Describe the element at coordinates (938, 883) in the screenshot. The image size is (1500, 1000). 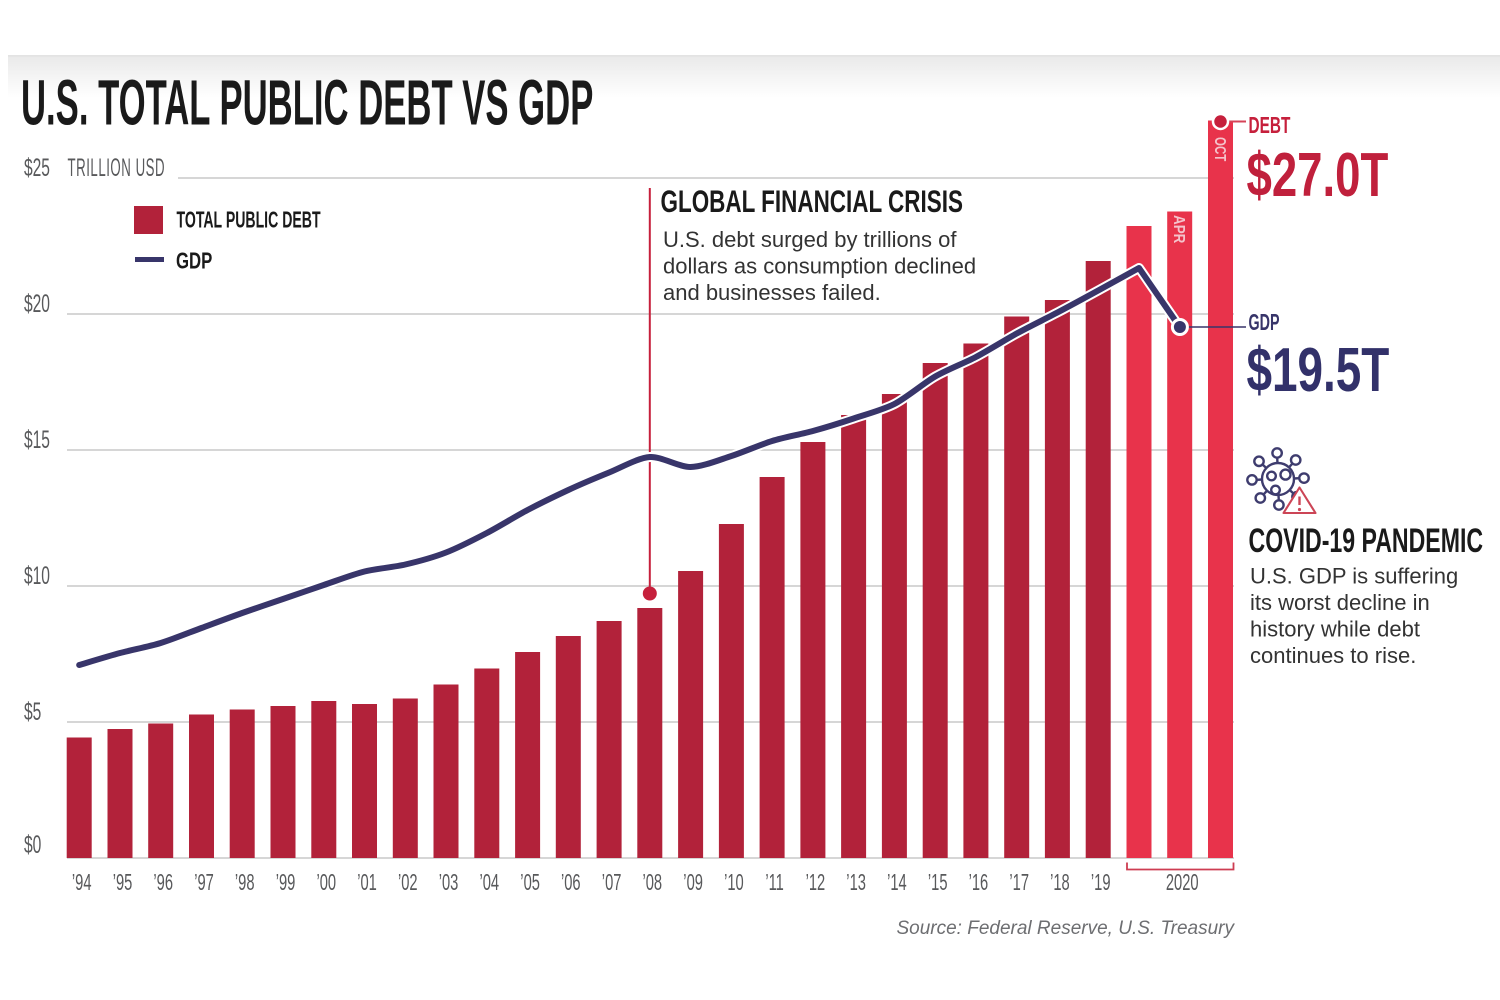
I see `svg-text: ’15` at that location.